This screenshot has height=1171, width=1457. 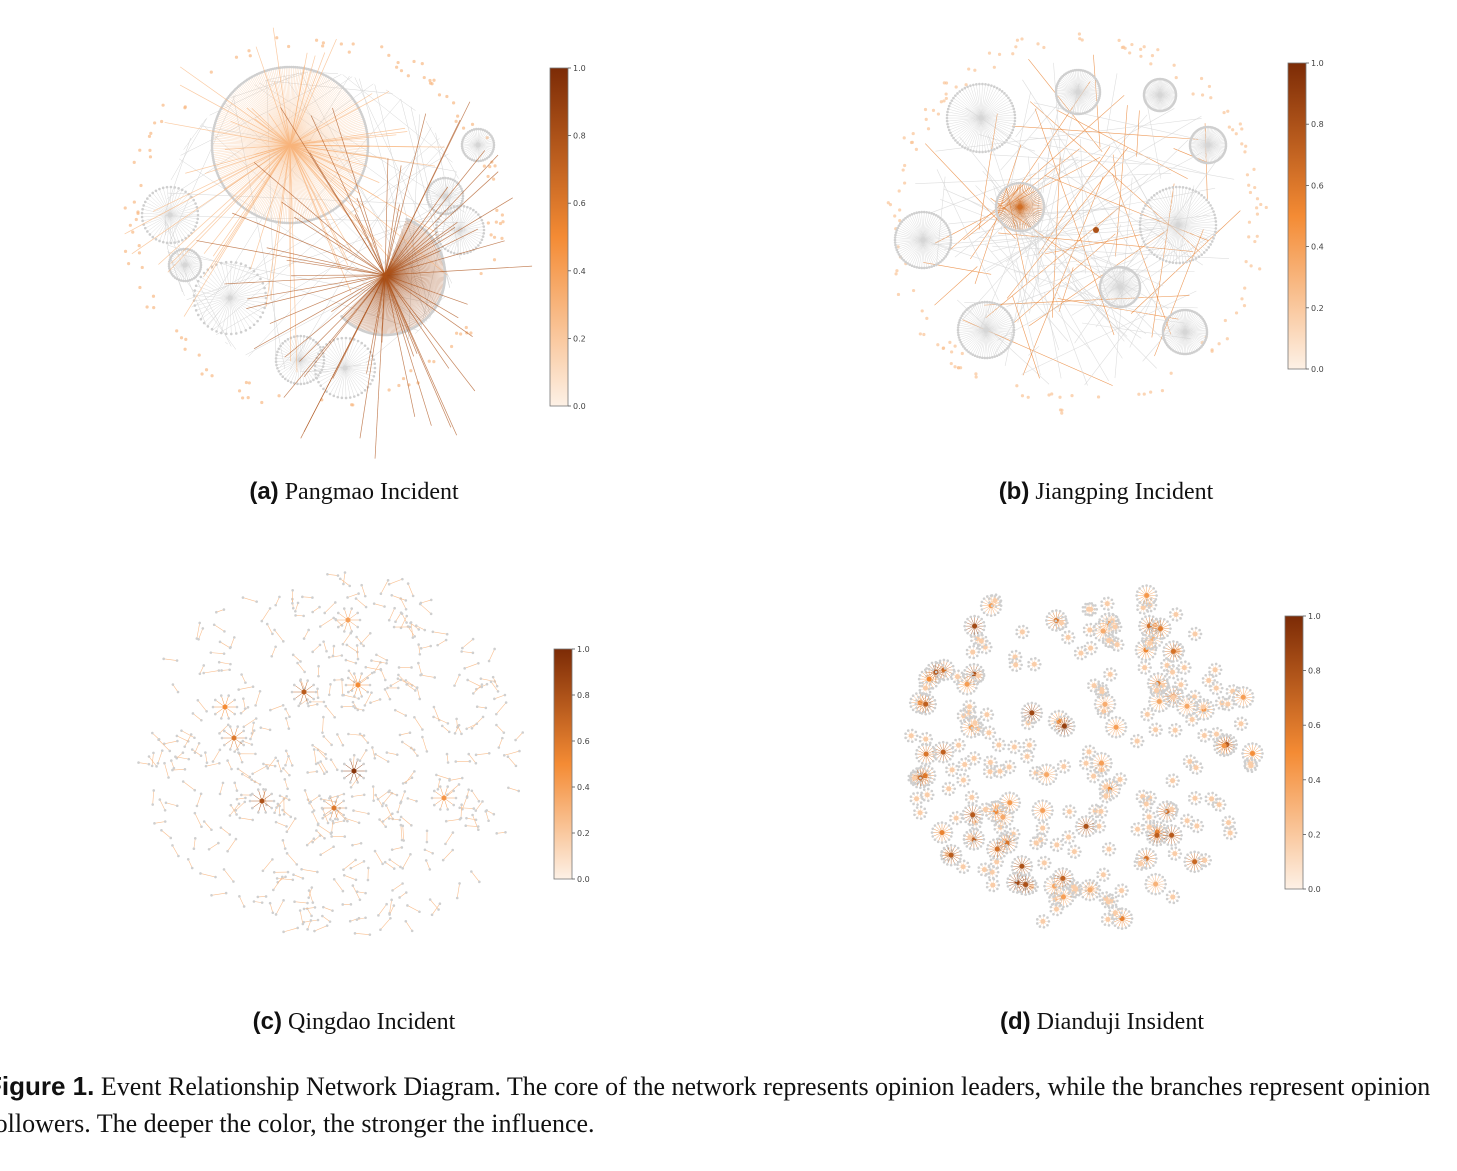 What do you see at coordinates (583, 649) in the screenshot?
I see `colorbar-tick-label: 1.0` at bounding box center [583, 649].